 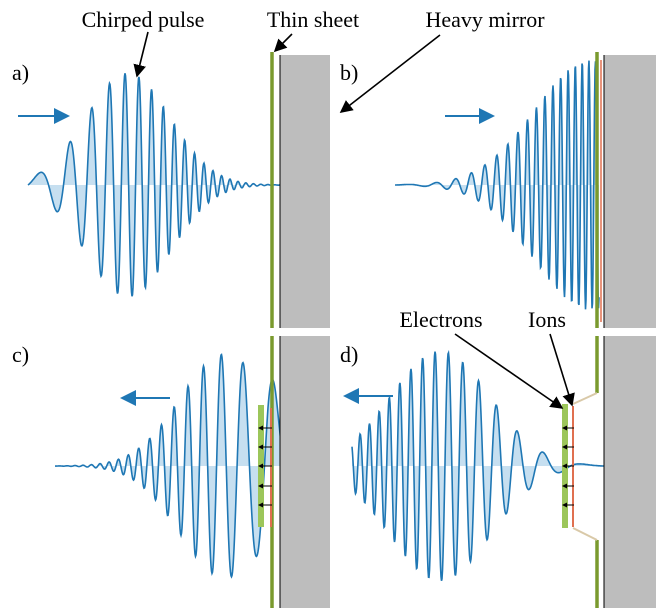 What do you see at coordinates (20, 354) in the screenshot?
I see `panel-label: c)` at bounding box center [20, 354].